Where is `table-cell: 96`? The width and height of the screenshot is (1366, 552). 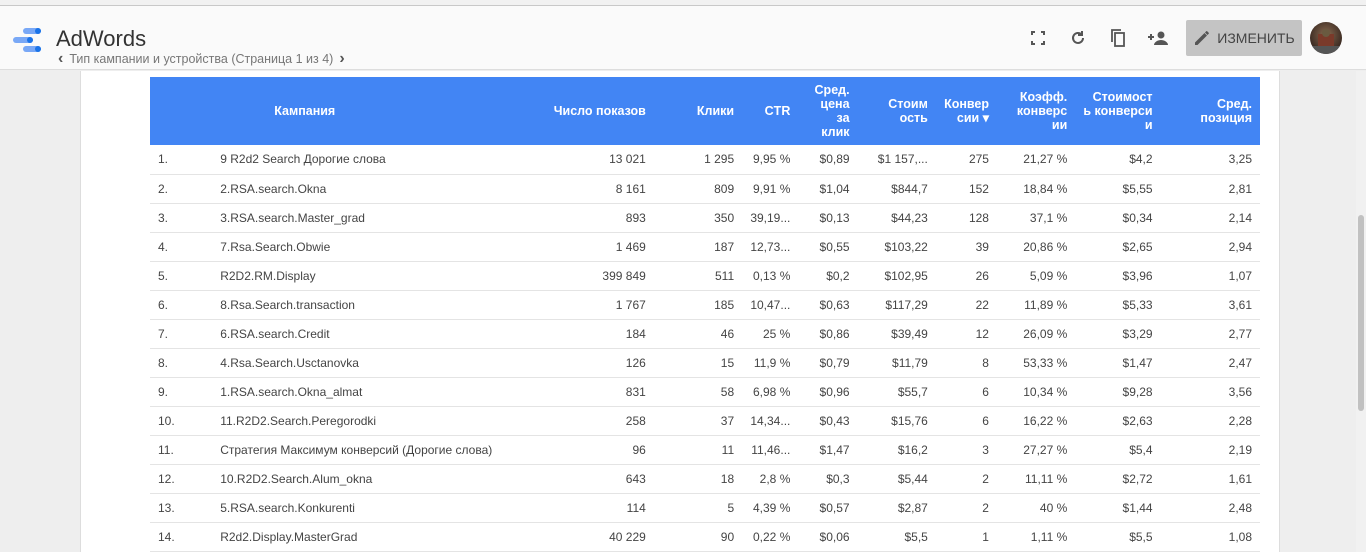
table-cell: 96 is located at coordinates (583, 450).